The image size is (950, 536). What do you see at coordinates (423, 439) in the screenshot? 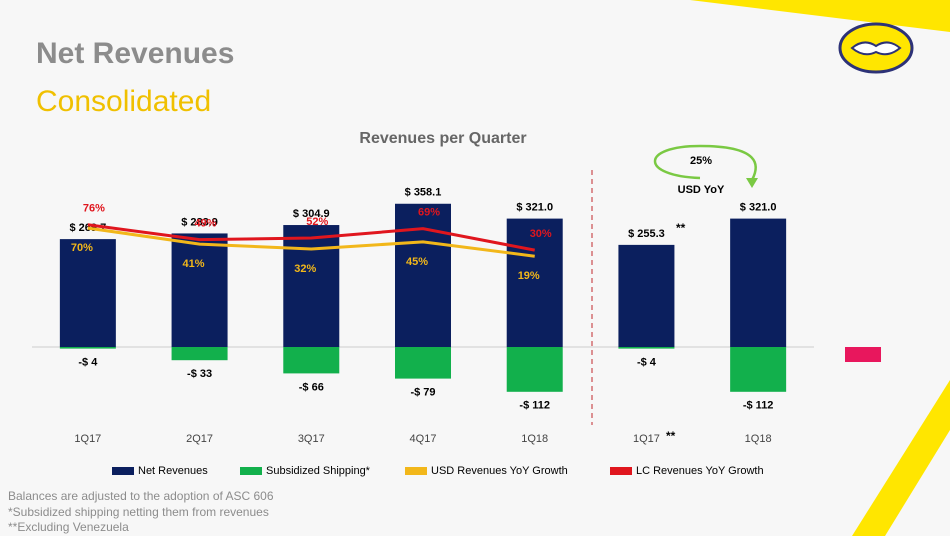
I see `x-tick-label: 4Q17` at bounding box center [423, 439].